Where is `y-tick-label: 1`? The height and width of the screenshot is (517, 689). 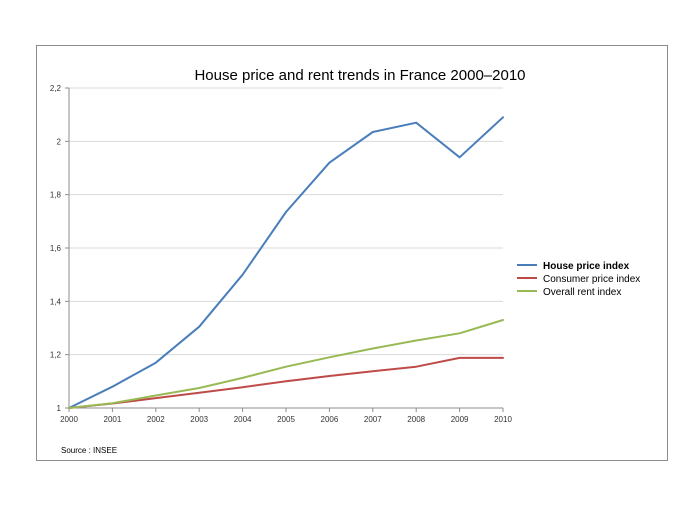
y-tick-label: 1 is located at coordinates (59, 408).